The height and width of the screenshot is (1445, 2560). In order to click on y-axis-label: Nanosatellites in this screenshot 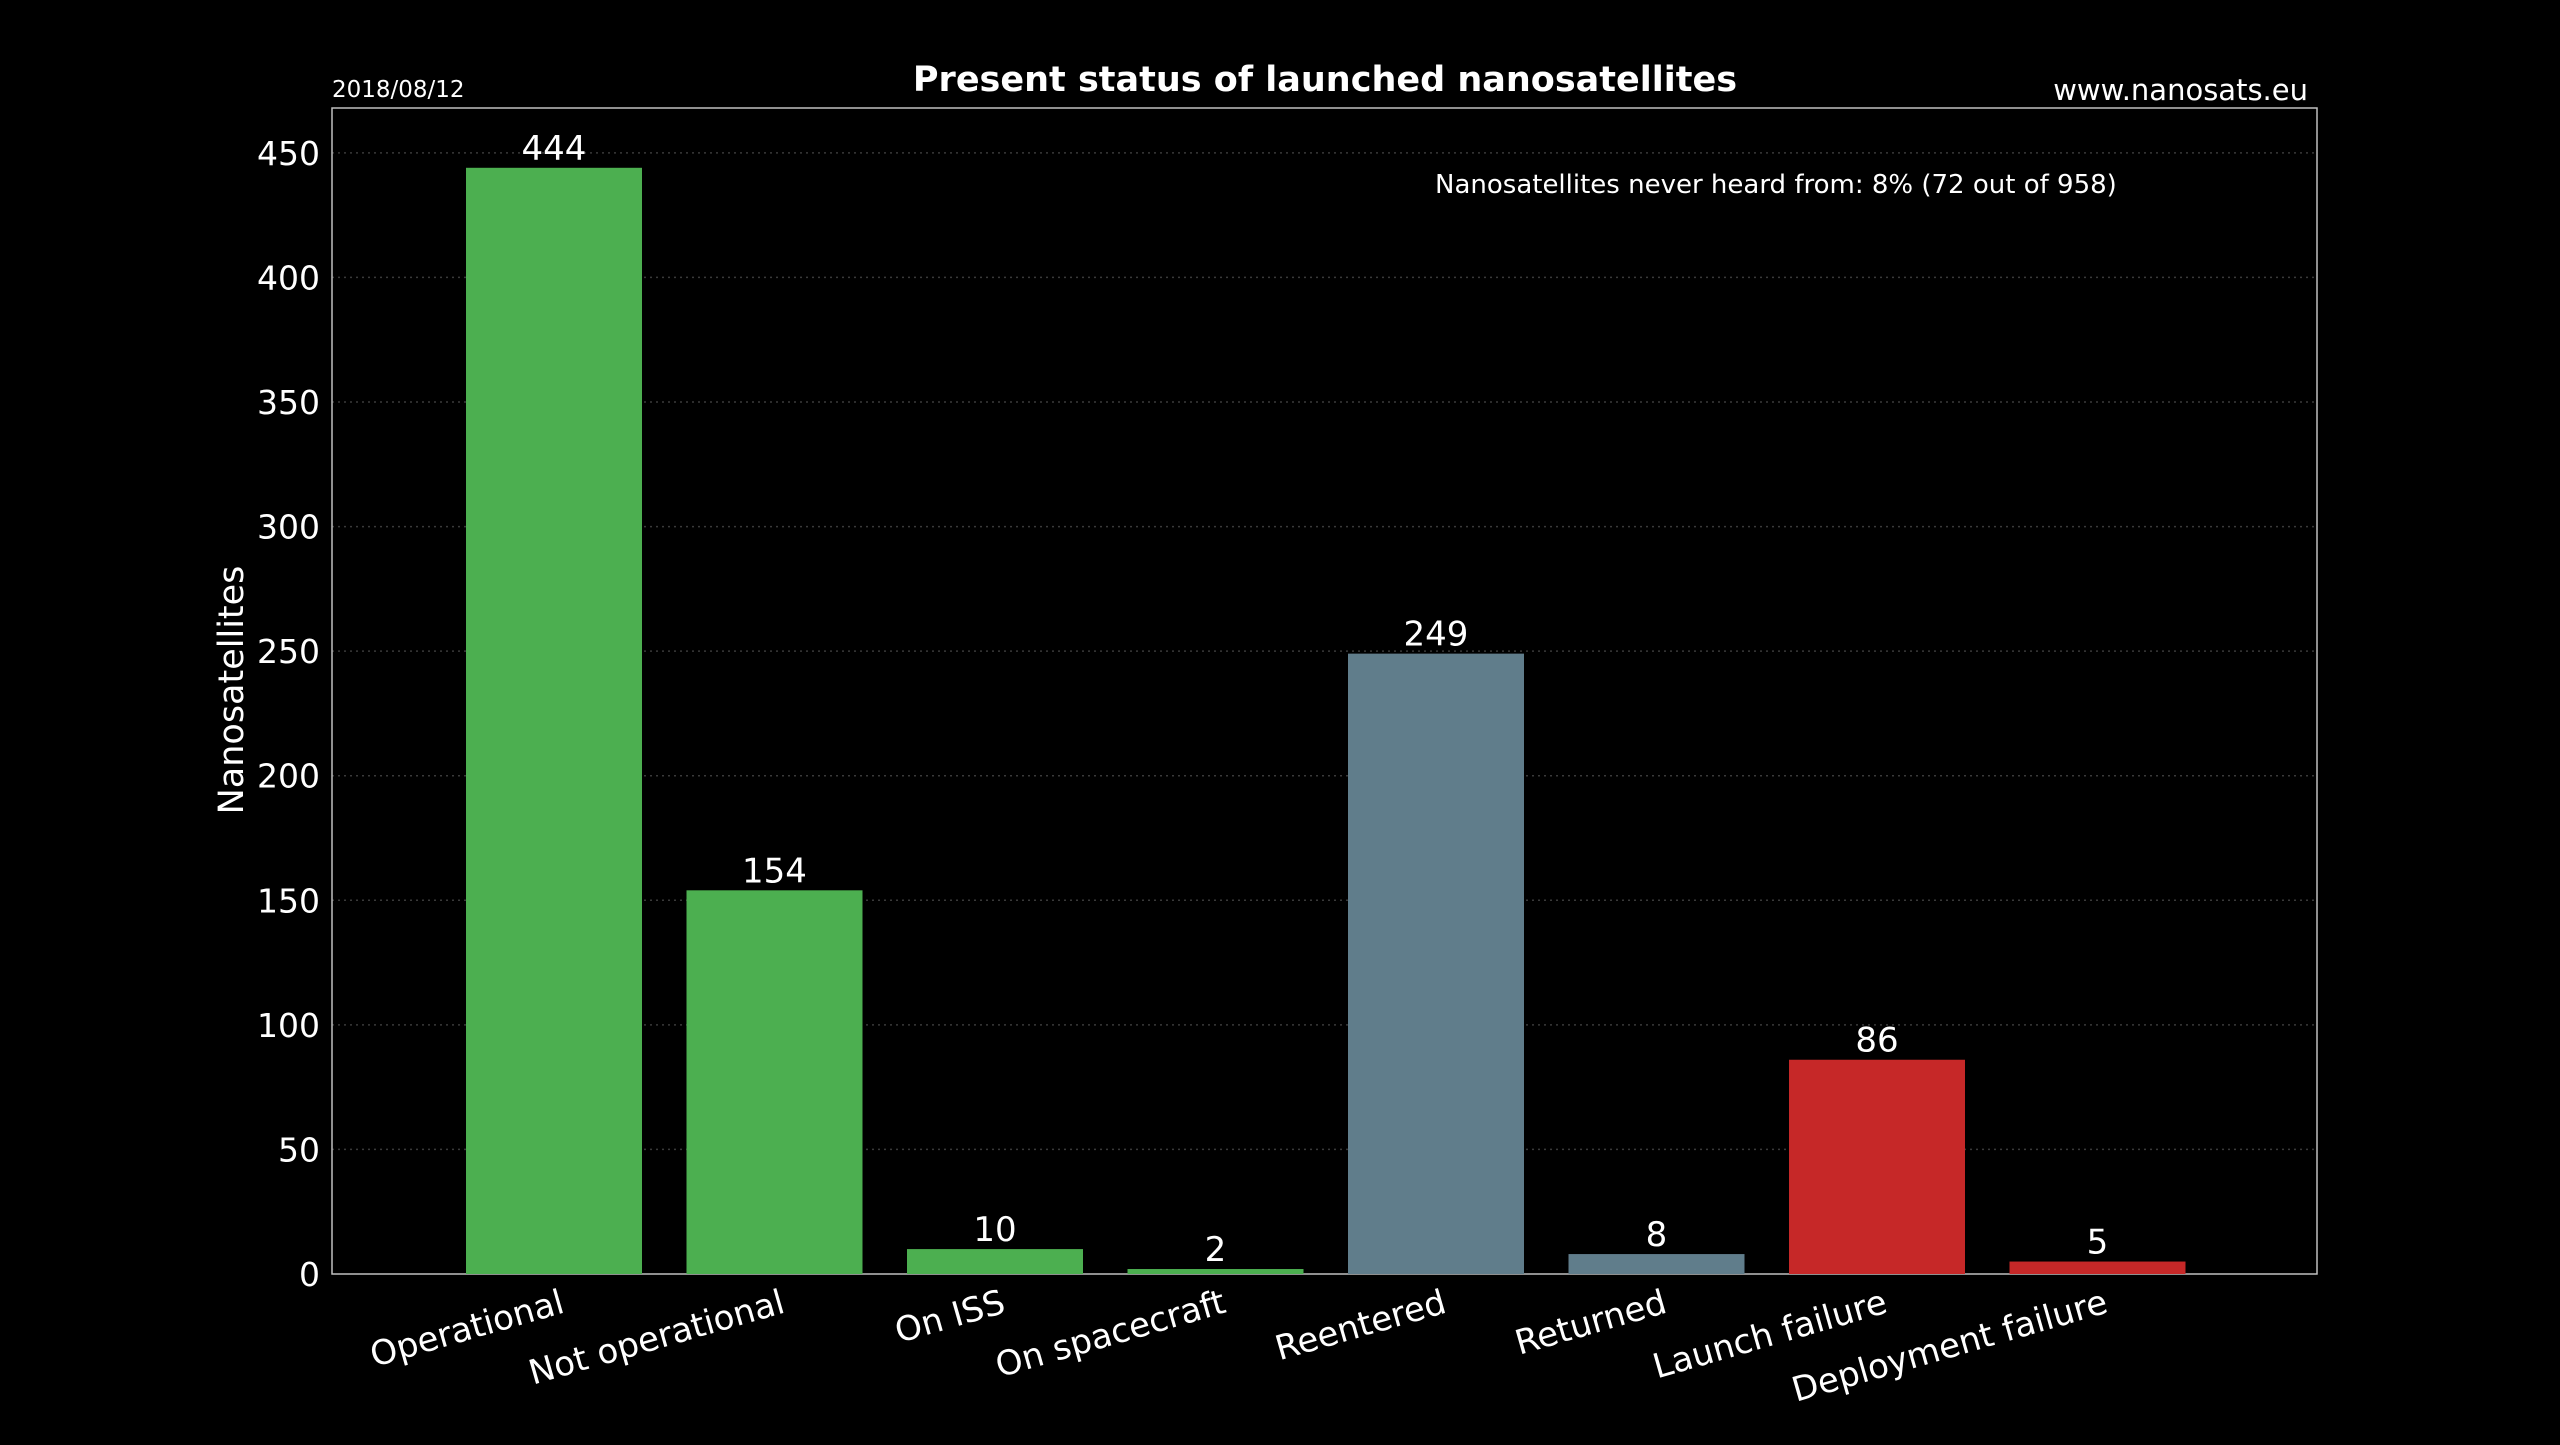, I will do `click(232, 690)`.